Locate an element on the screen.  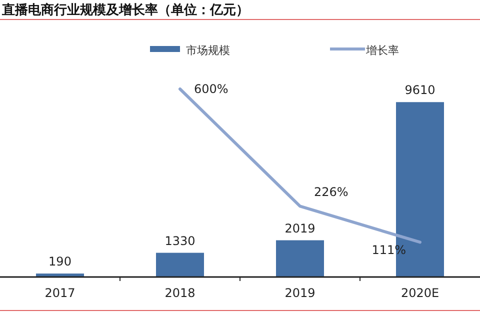
x-tick-label: 2020E is located at coordinates (420, 293).